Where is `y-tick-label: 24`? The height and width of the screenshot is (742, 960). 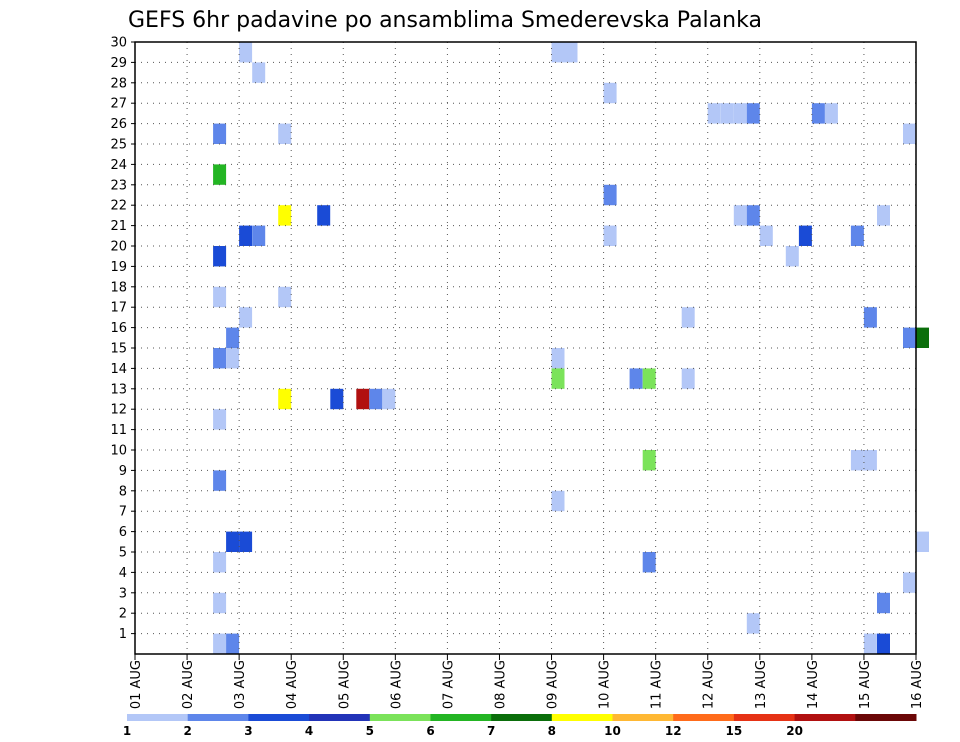
y-tick-label: 24 is located at coordinates (118, 165).